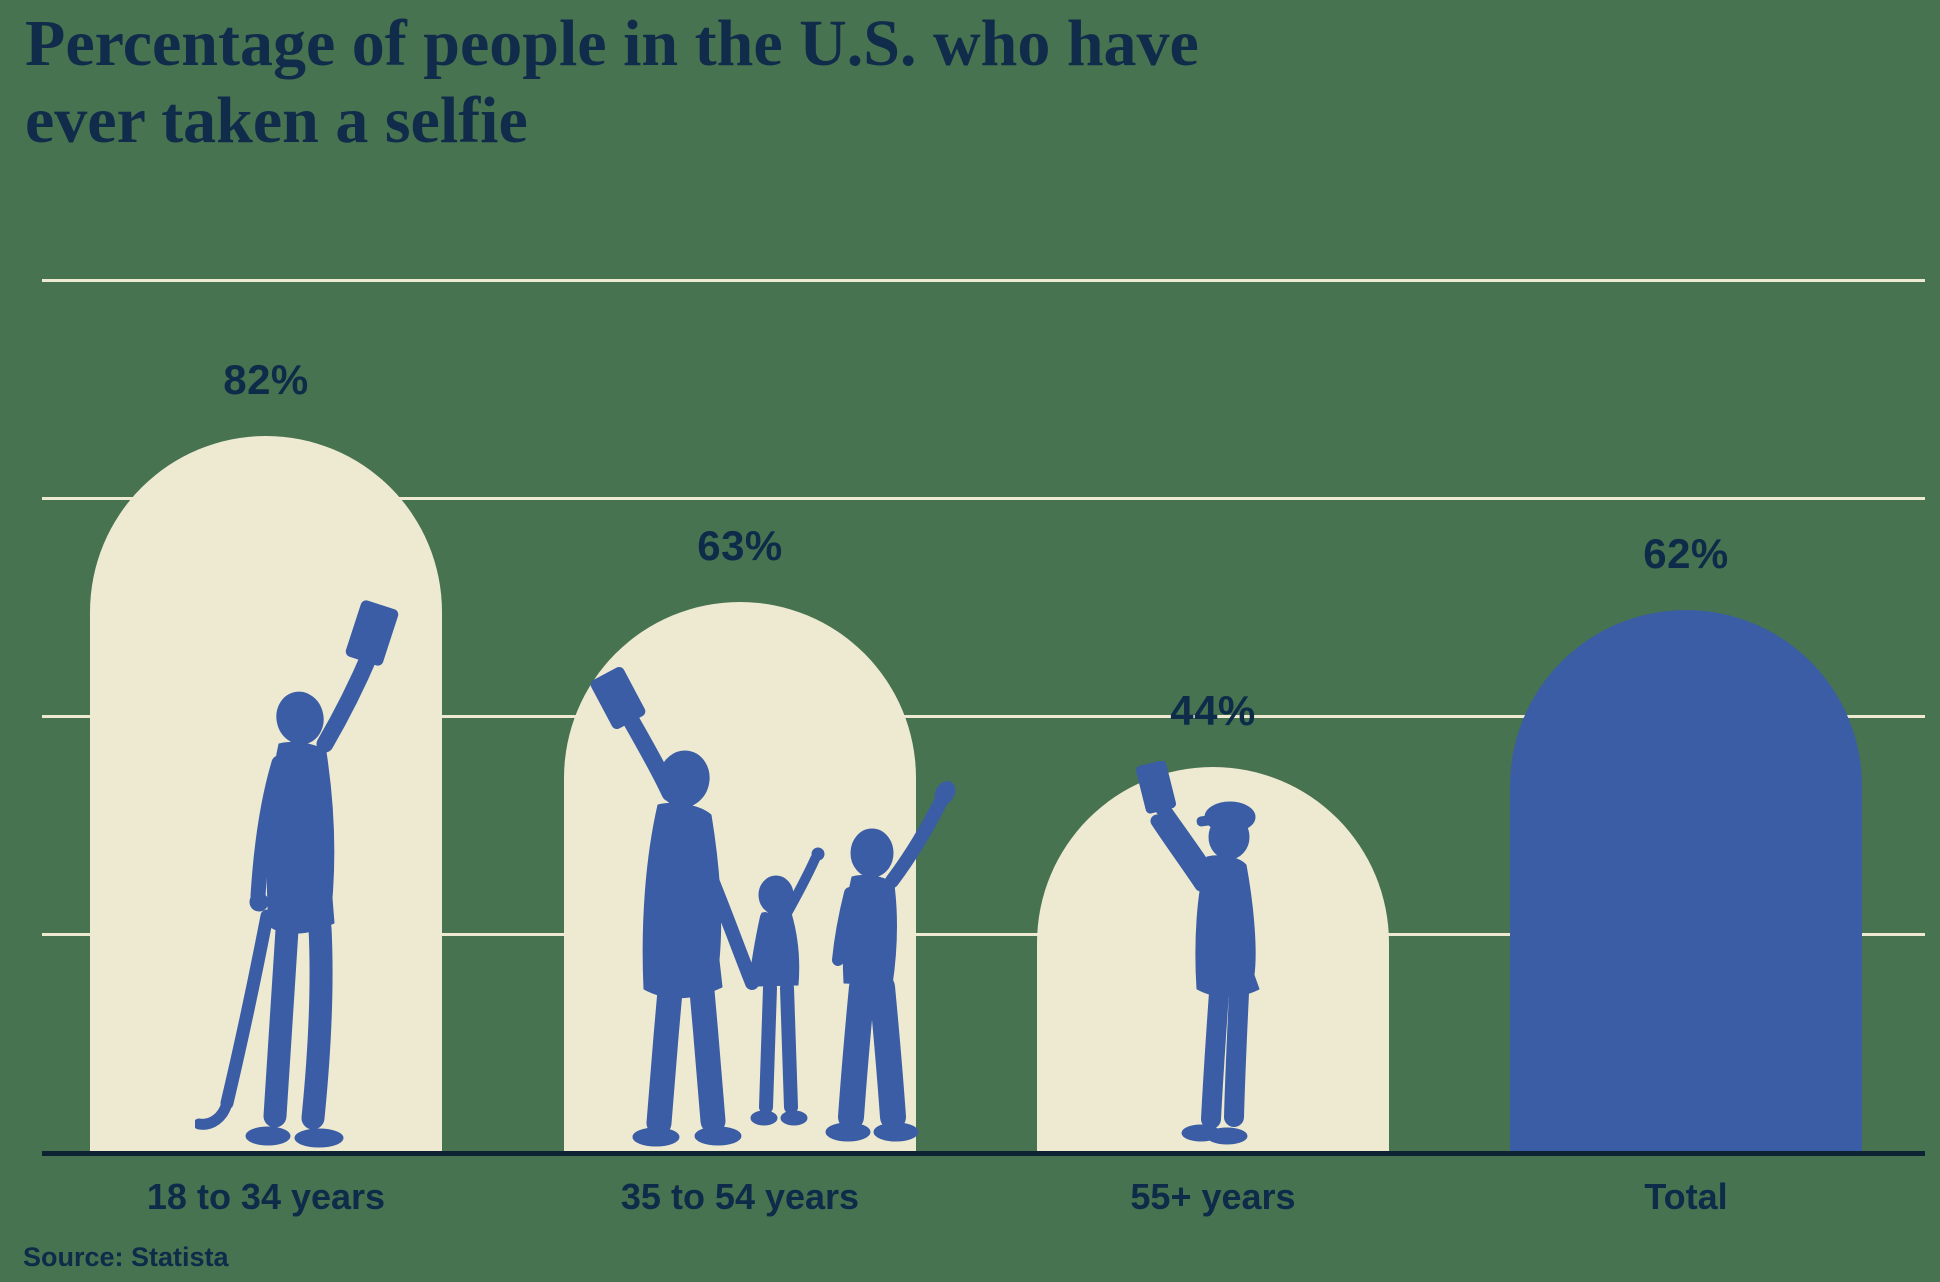 This screenshot has height=1282, width=1940. Describe the element at coordinates (1213, 710) in the screenshot. I see `value-label-55plus: 44%` at that location.